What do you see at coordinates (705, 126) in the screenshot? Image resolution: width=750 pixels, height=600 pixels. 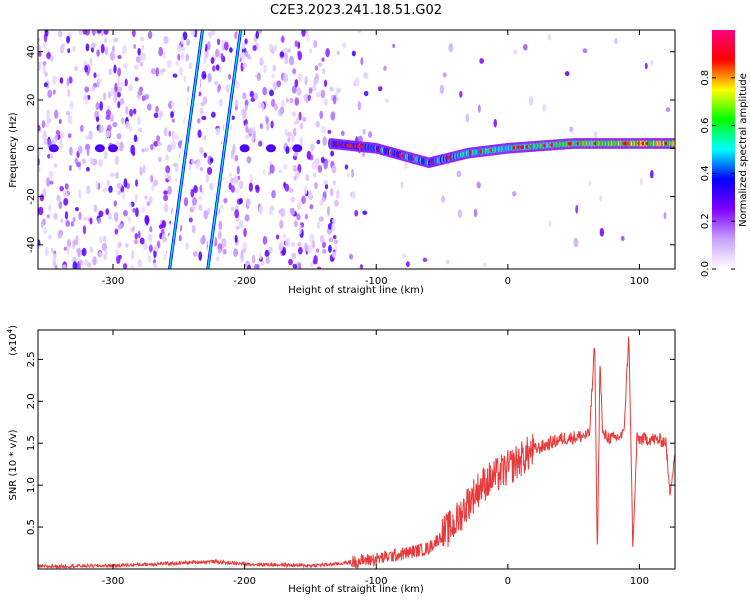 I see `colorbar-tick-label: 0.6` at bounding box center [705, 126].